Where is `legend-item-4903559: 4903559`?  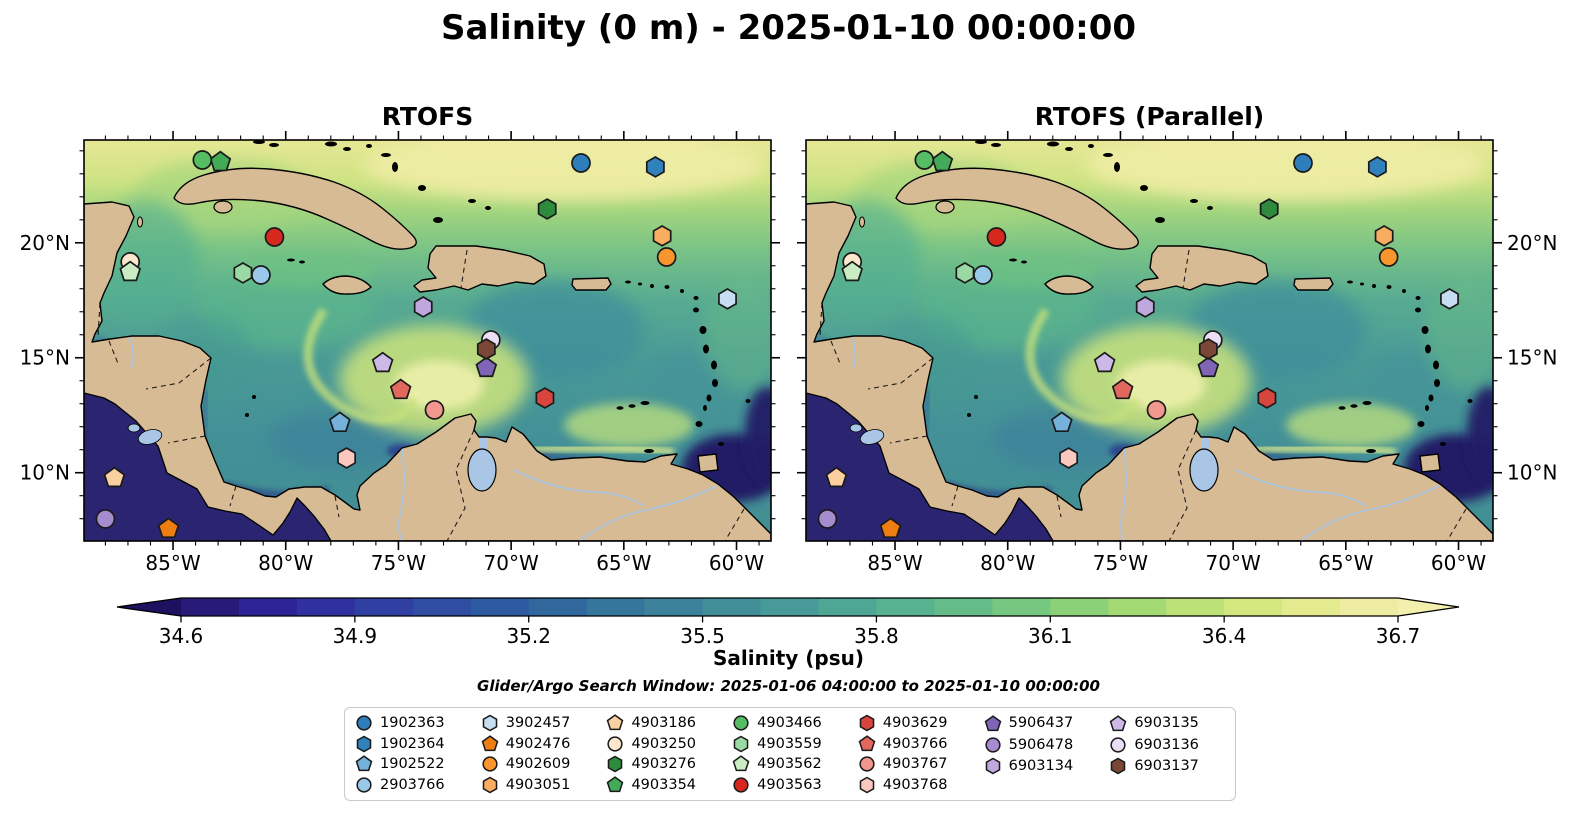 legend-item-4903559: 4903559 is located at coordinates (795, 744).